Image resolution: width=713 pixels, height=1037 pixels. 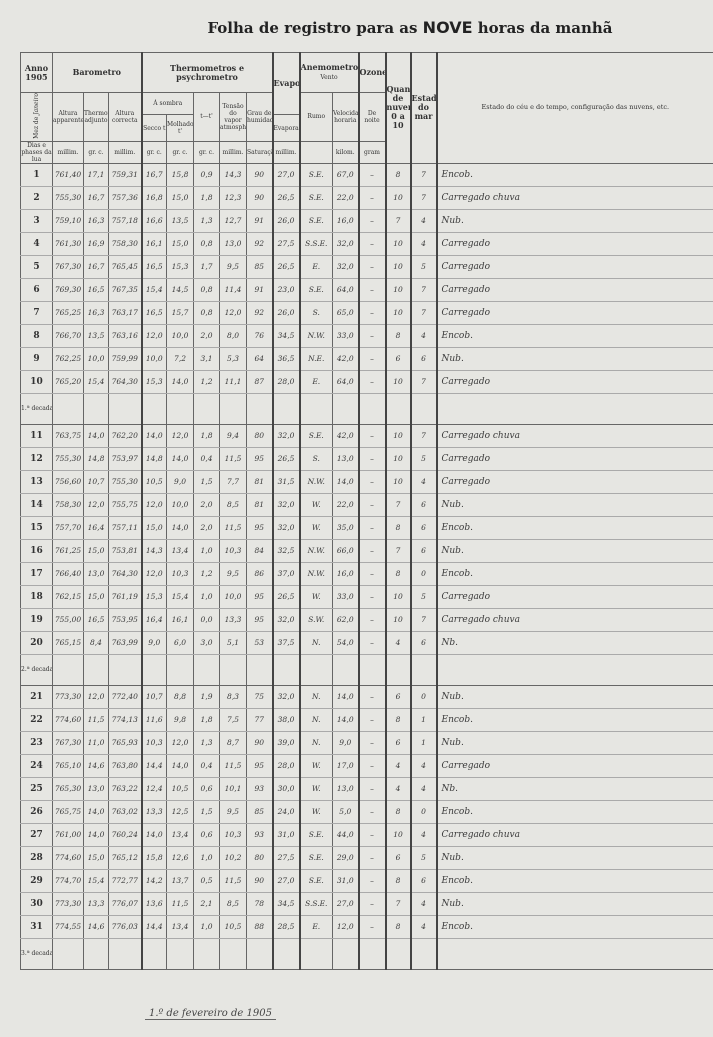 I want to click on grau-cell: 85, so click(x=260, y=266).